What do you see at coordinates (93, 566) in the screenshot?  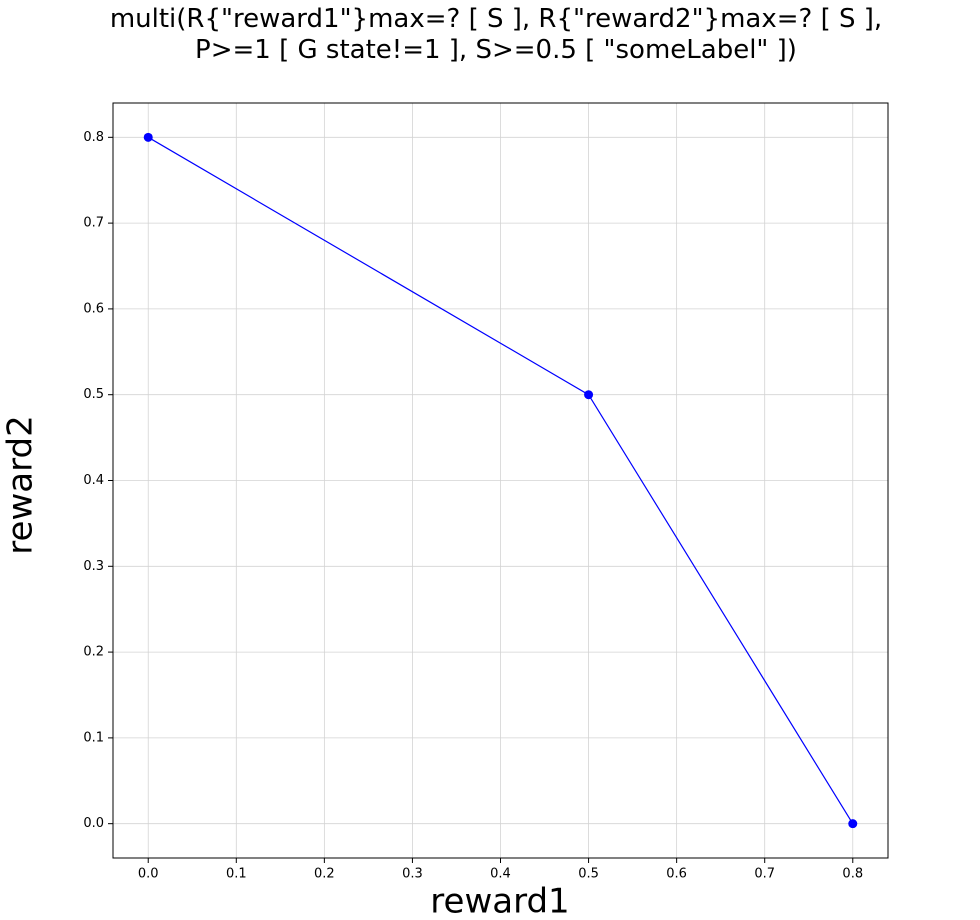 I see `y-tick-label: 0.3` at bounding box center [93, 566].